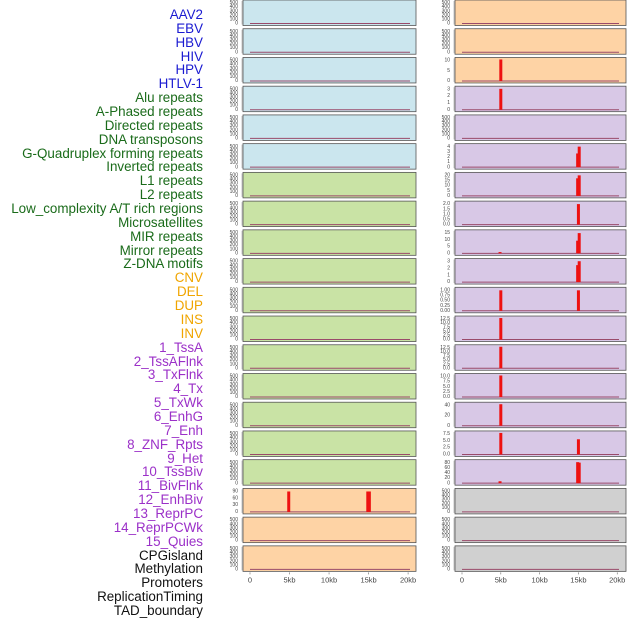 The image size is (630, 630). Describe the element at coordinates (112, 153) in the screenshot. I see `track-label: G-Quadruplex forming repeats` at that location.